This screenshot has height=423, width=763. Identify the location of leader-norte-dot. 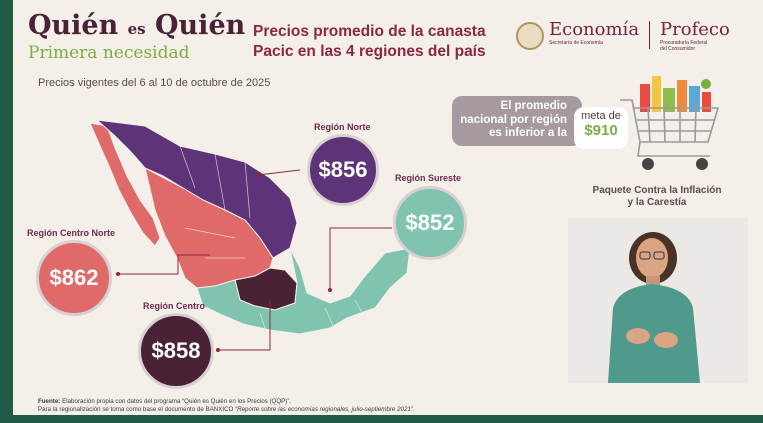
(258, 175).